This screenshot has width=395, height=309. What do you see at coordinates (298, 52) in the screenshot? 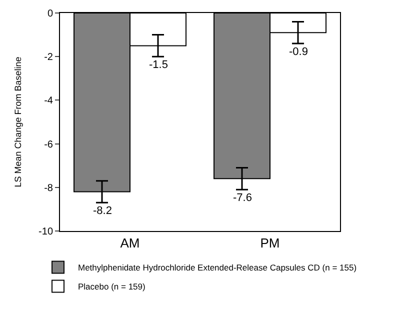
I see `data-label: -0.9` at bounding box center [298, 52].